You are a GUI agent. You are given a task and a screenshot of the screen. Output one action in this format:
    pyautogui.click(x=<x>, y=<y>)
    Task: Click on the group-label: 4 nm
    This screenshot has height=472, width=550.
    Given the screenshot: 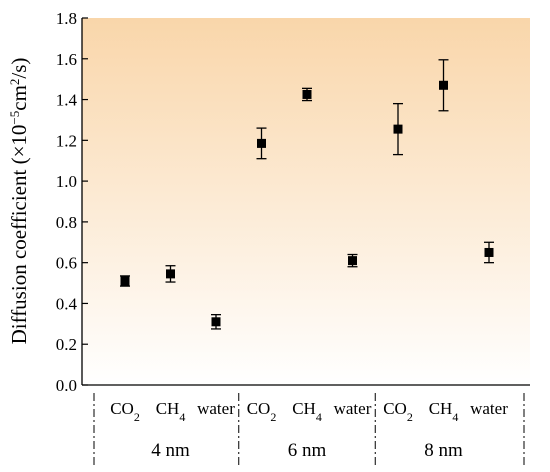 What is the action you would take?
    pyautogui.click(x=170, y=450)
    